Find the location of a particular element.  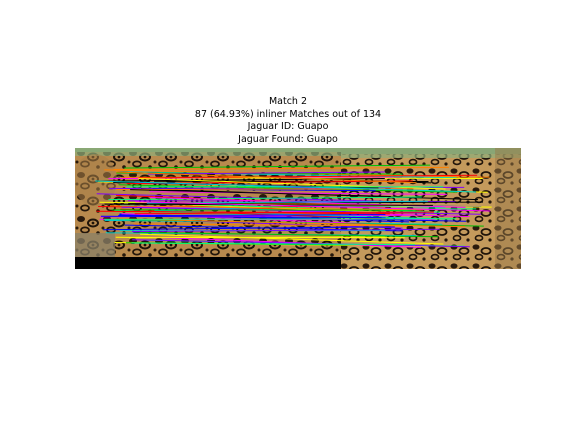

title-jaguar-id: Jaguar ID: Guapo is located at coordinates (288, 126).